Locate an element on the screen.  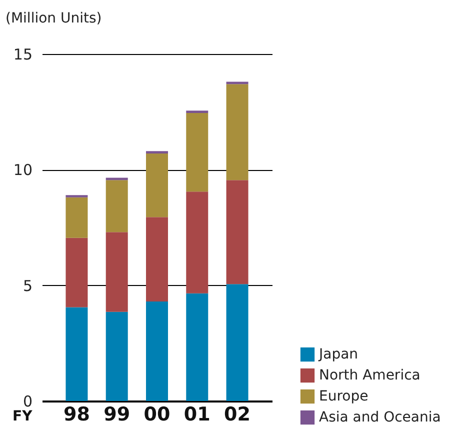
y-tick-label: 15 is located at coordinates (22, 55).